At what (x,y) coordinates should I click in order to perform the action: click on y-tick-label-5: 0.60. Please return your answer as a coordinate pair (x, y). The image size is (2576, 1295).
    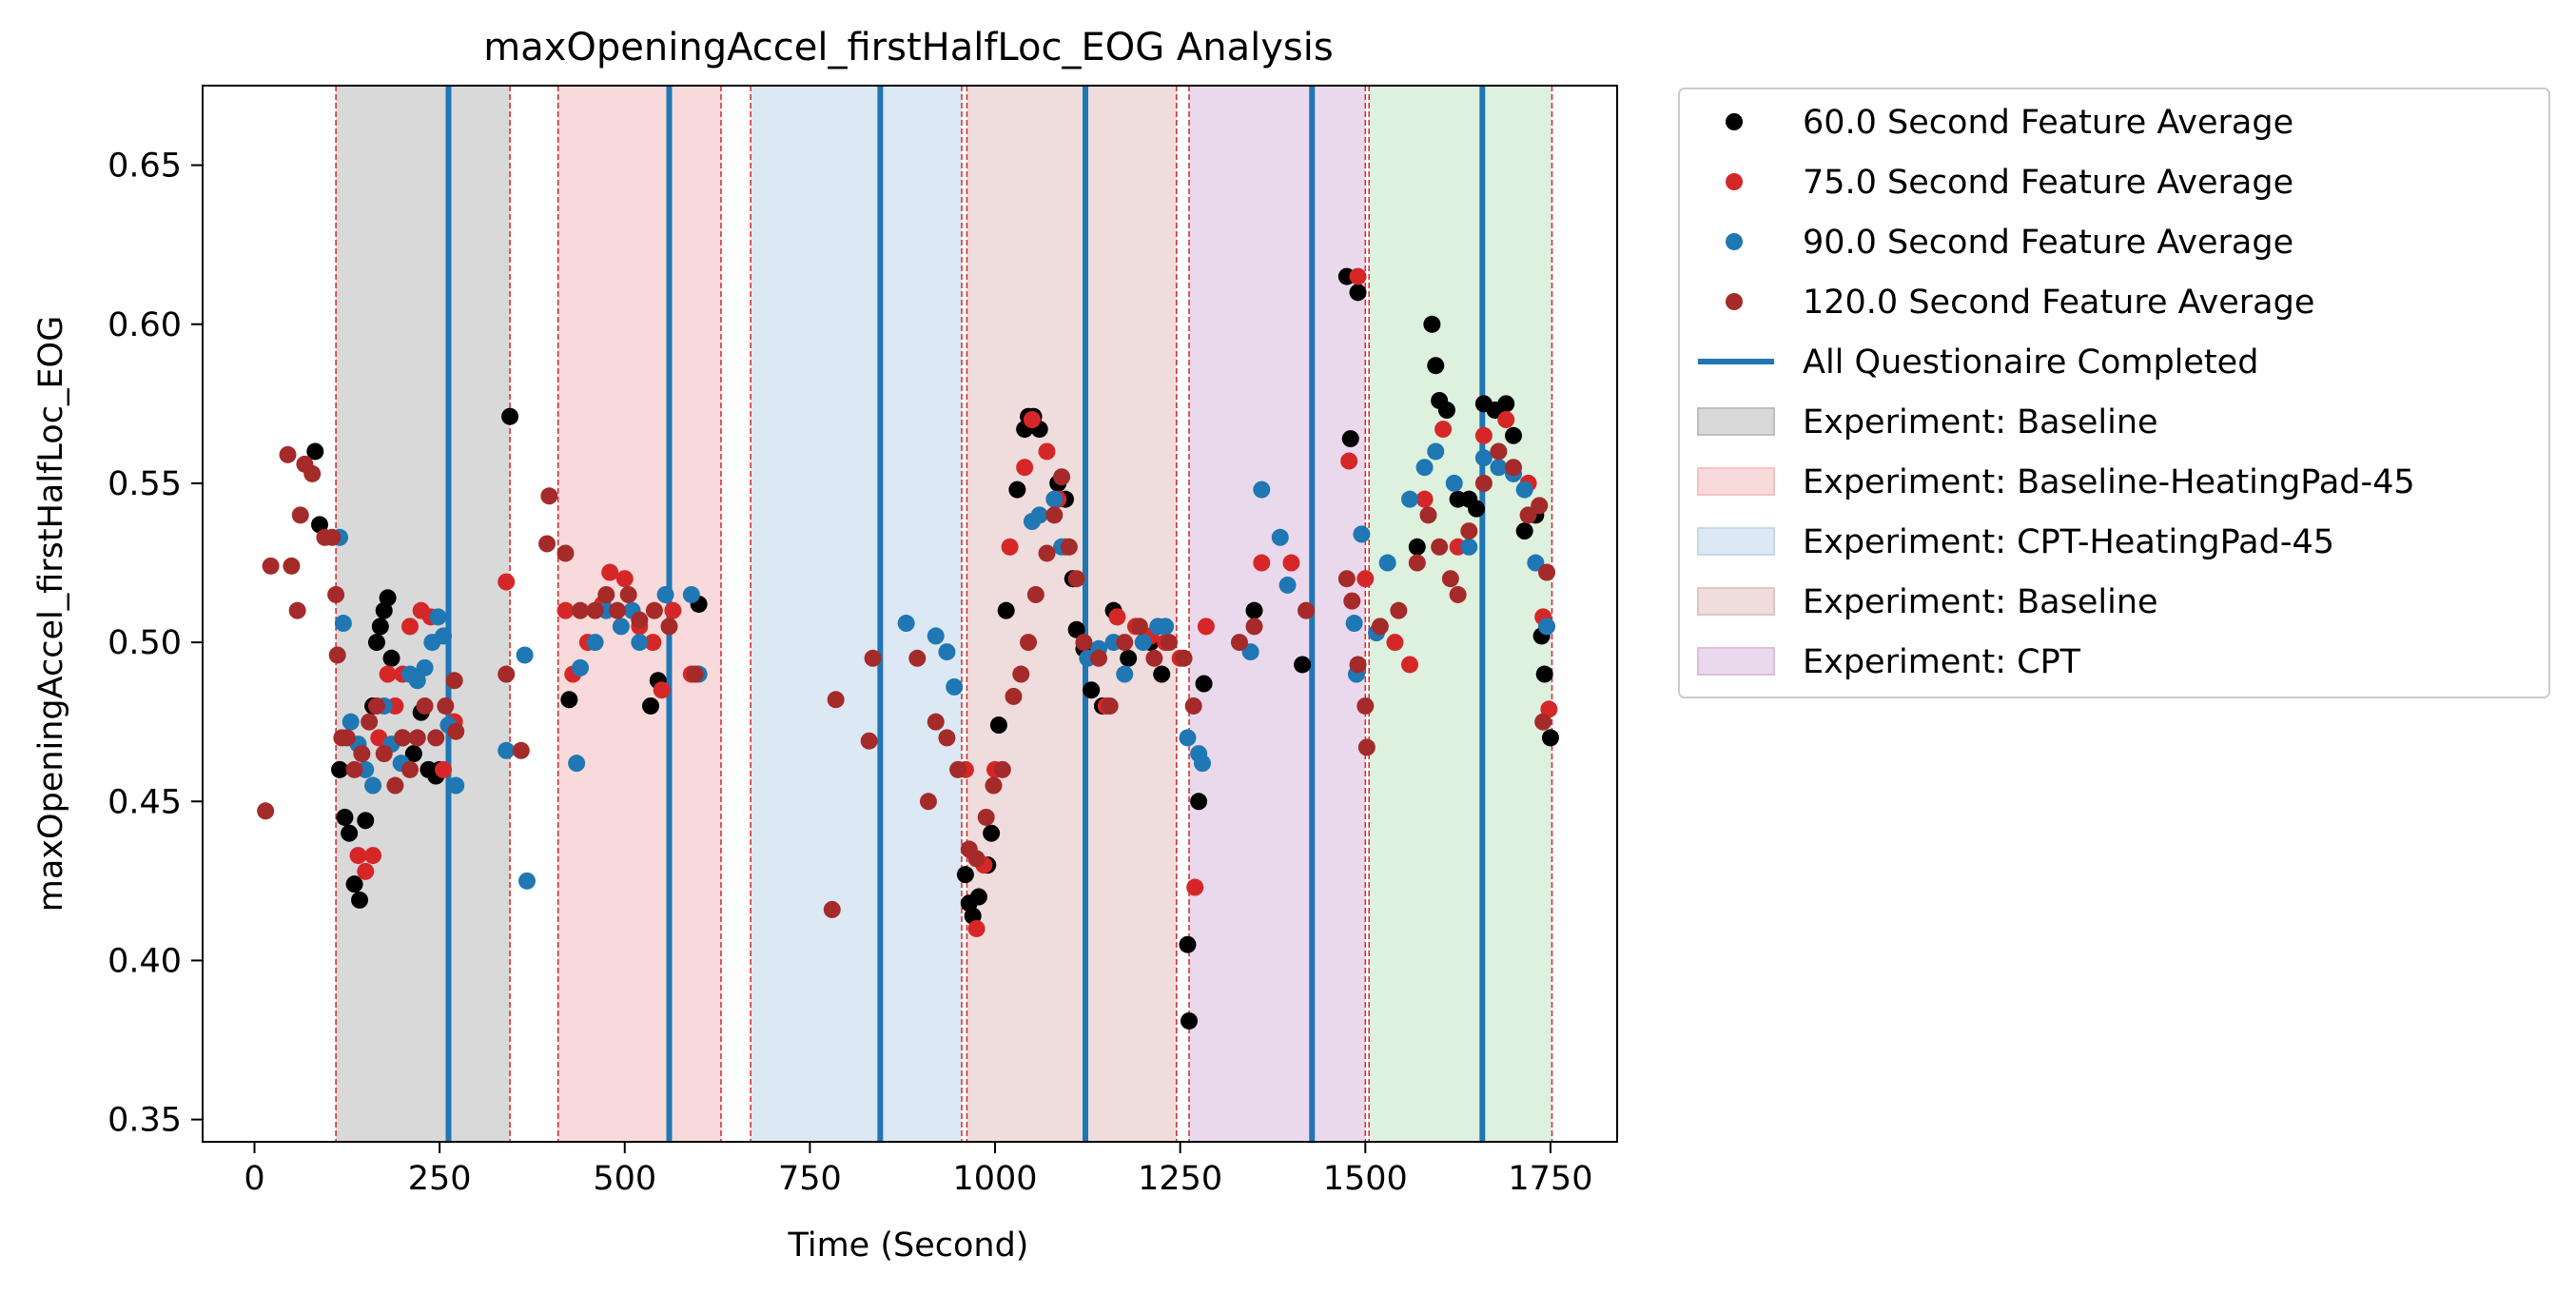
    Looking at the image, I should click on (144, 325).